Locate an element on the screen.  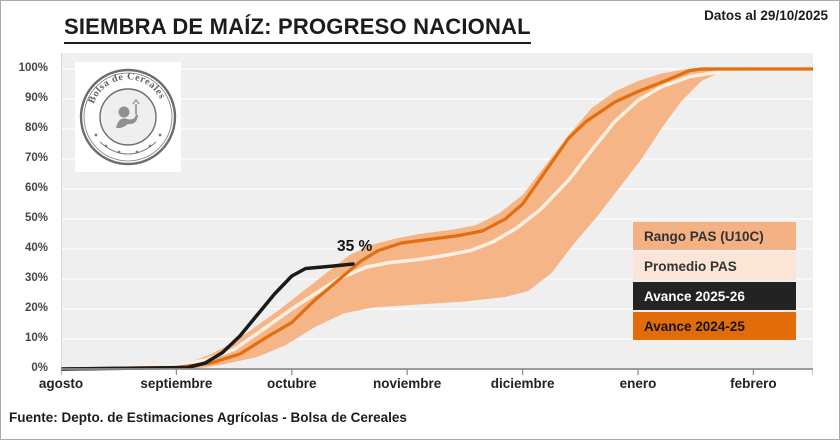
legend-item-avance-2025-26: Avance 2025-26 is located at coordinates (714, 296).